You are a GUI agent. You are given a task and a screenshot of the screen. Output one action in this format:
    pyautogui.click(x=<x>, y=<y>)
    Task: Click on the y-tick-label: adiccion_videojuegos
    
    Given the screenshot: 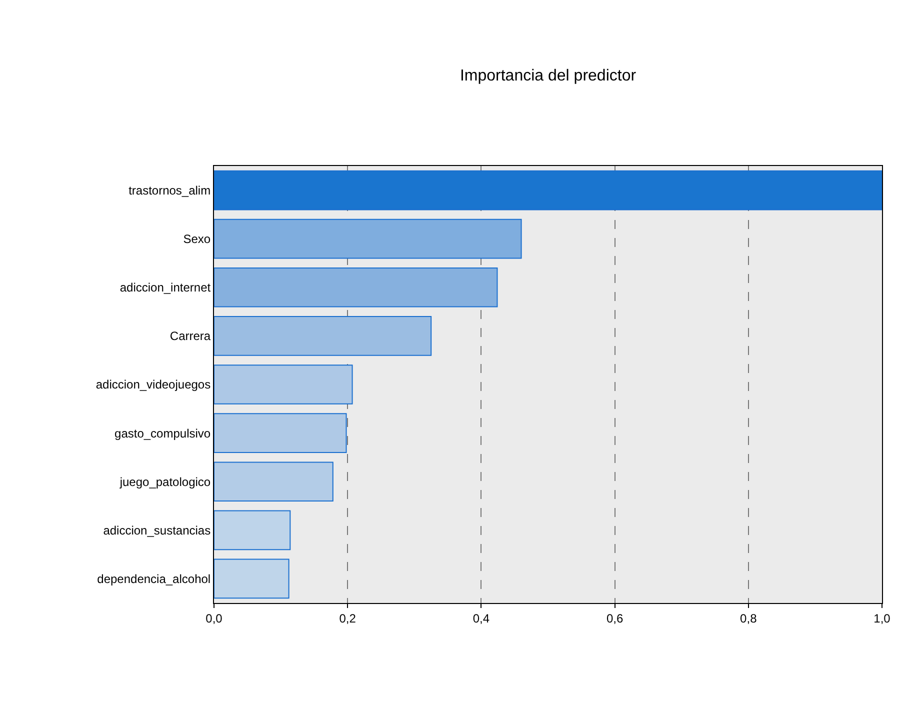 What is the action you would take?
    pyautogui.click(x=153, y=385)
    